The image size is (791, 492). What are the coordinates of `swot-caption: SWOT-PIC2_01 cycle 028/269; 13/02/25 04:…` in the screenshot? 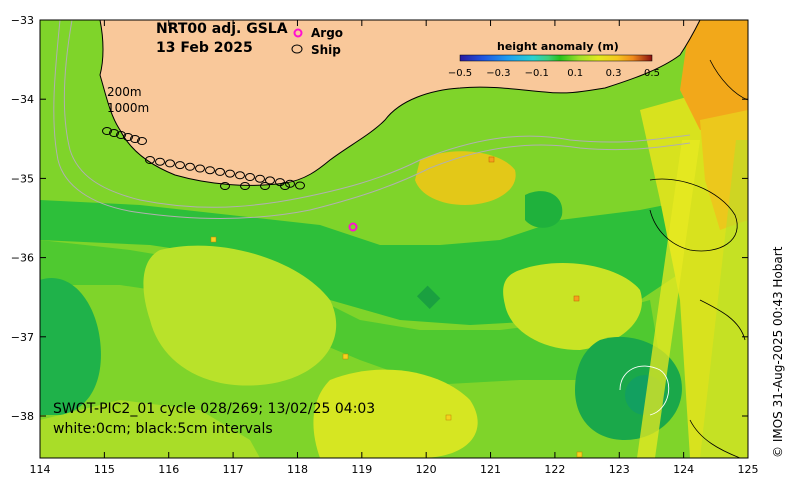 It's located at (214, 409).